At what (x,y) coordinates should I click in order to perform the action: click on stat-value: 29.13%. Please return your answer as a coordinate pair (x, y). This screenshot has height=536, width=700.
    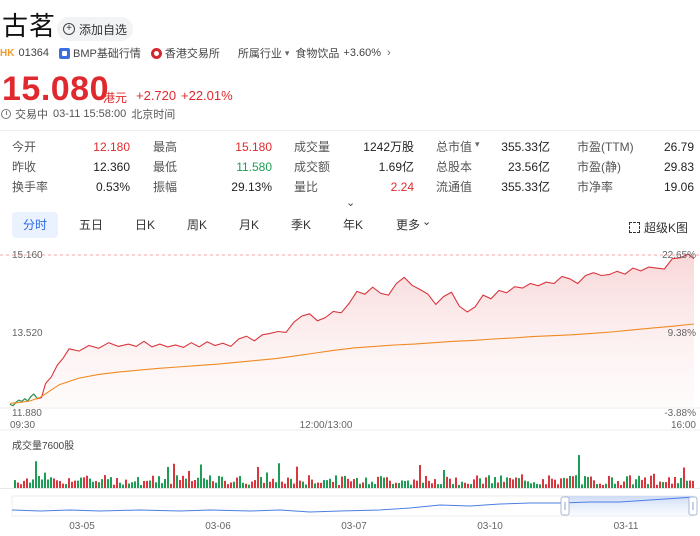
    Looking at the image, I should click on (251, 187).